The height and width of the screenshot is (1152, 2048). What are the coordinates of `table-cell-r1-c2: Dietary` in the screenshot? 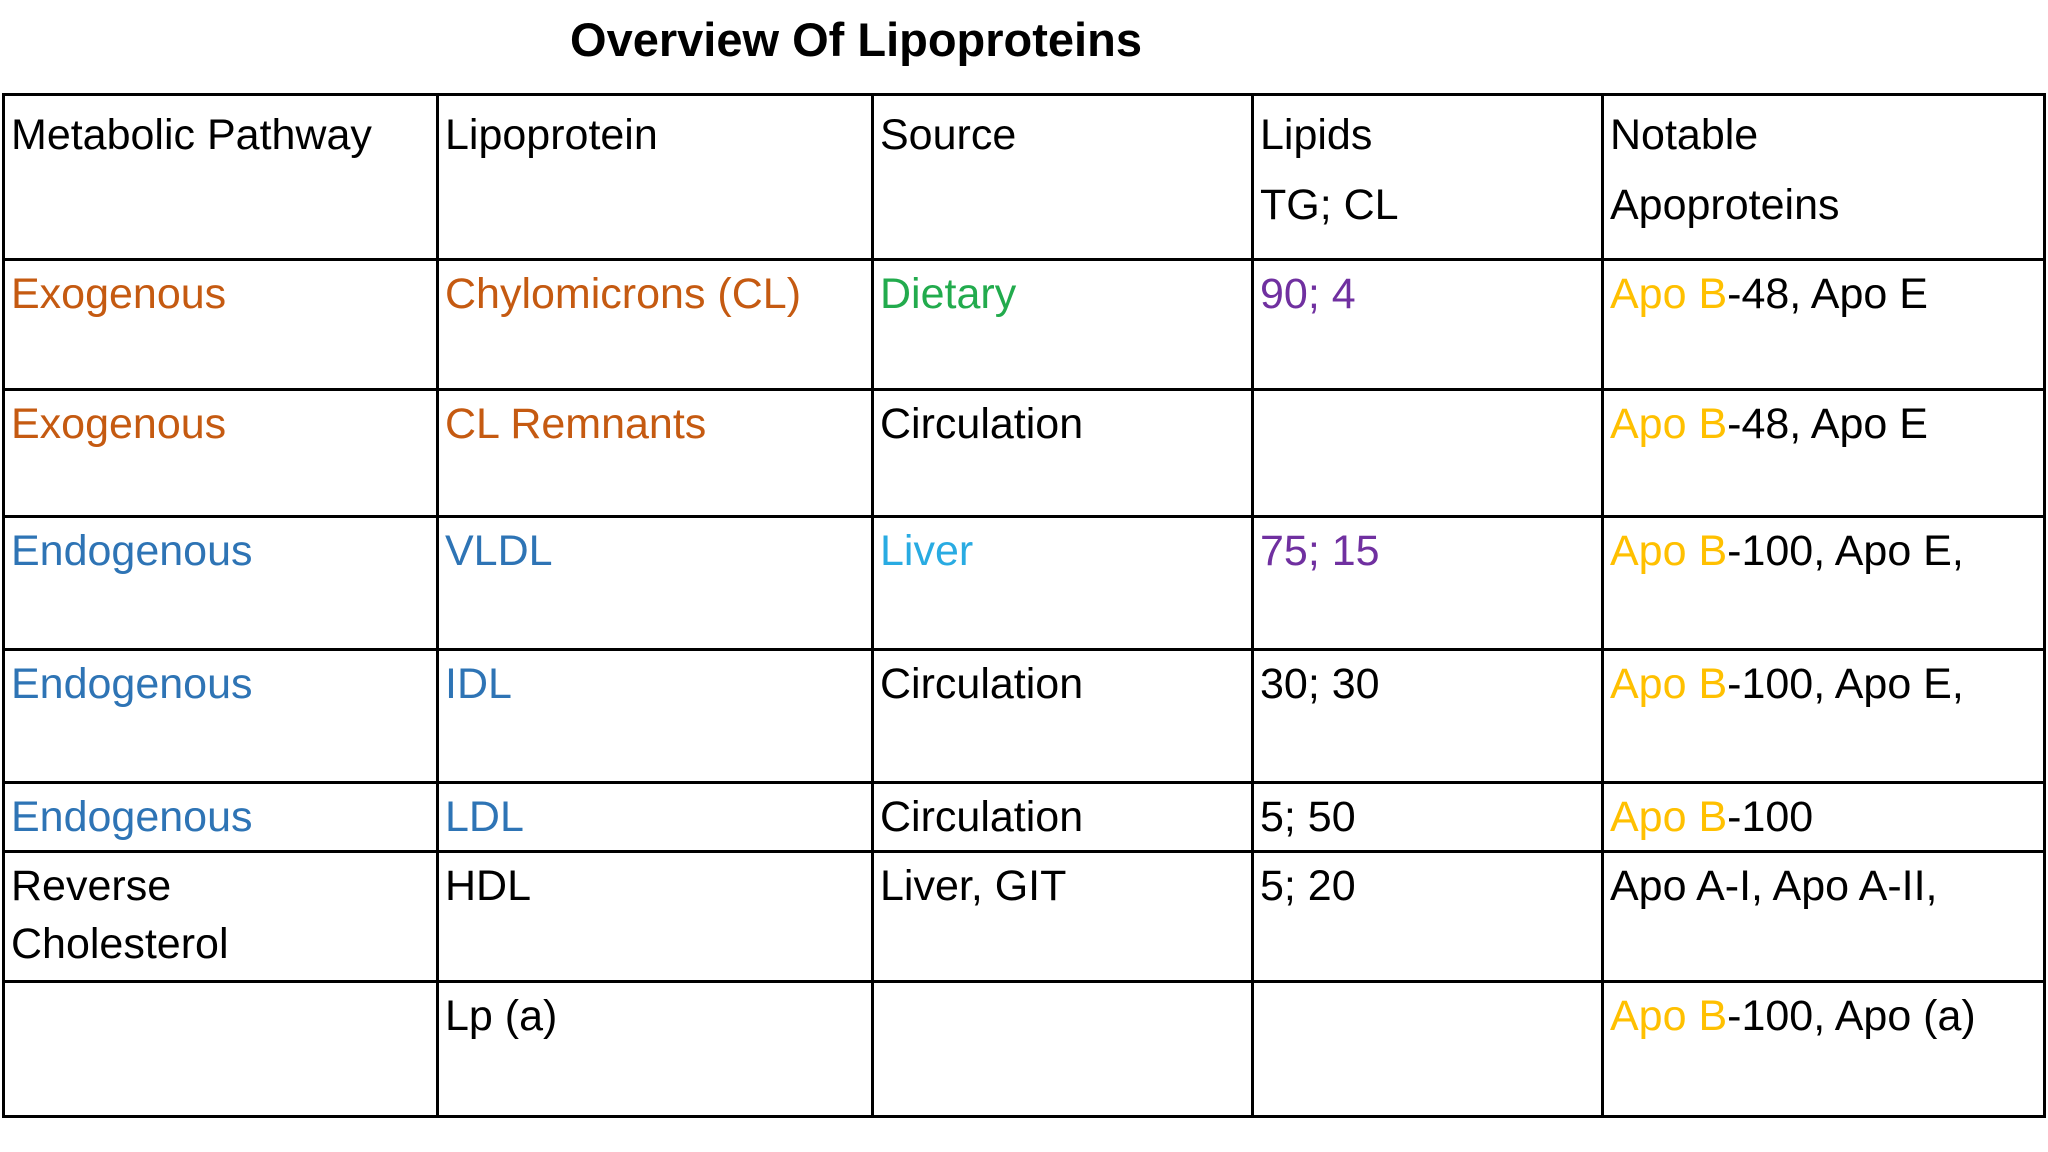 It's located at (1062, 324).